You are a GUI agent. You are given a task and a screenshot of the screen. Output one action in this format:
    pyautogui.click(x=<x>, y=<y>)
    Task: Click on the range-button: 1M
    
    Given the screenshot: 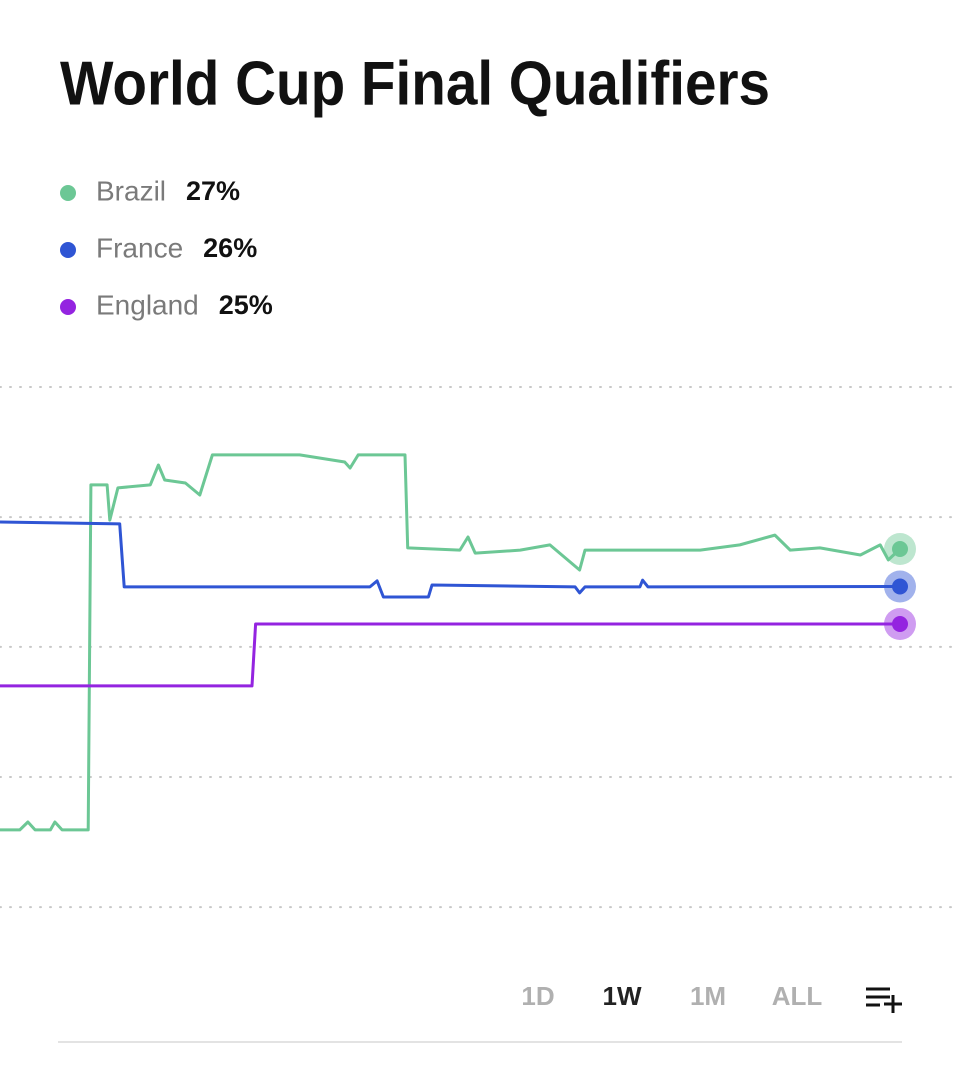 What is the action you would take?
    pyautogui.click(x=708, y=996)
    